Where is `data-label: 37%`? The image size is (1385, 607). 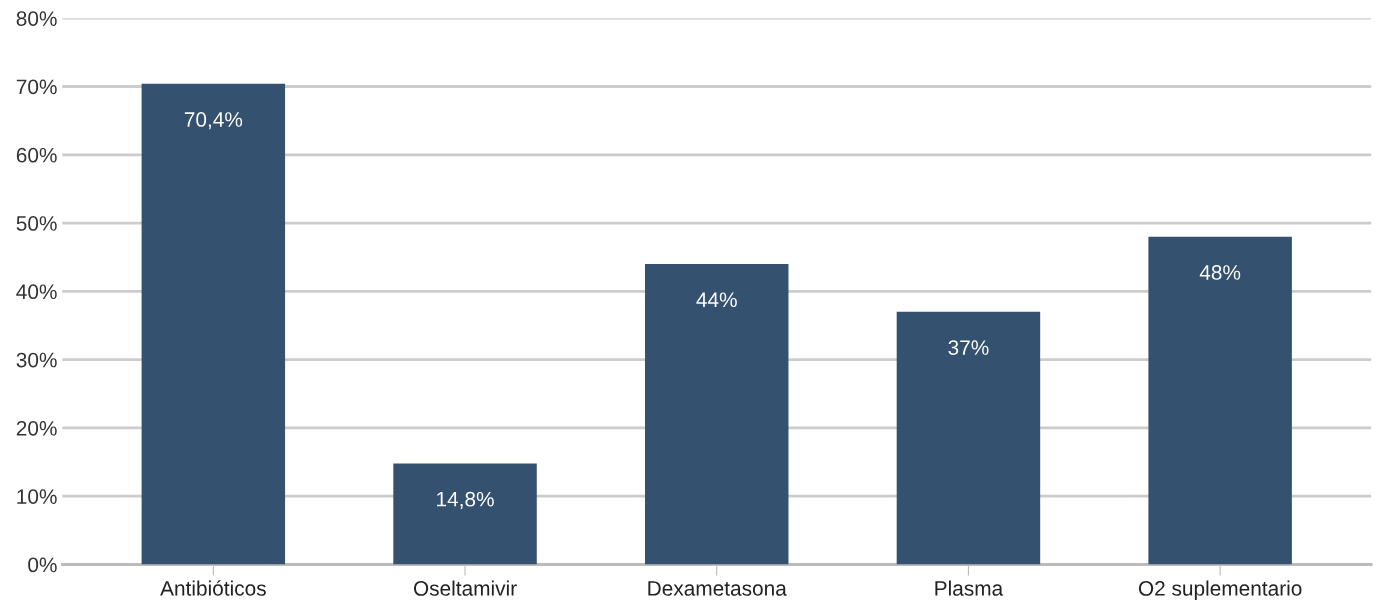
data-label: 37% is located at coordinates (968, 347).